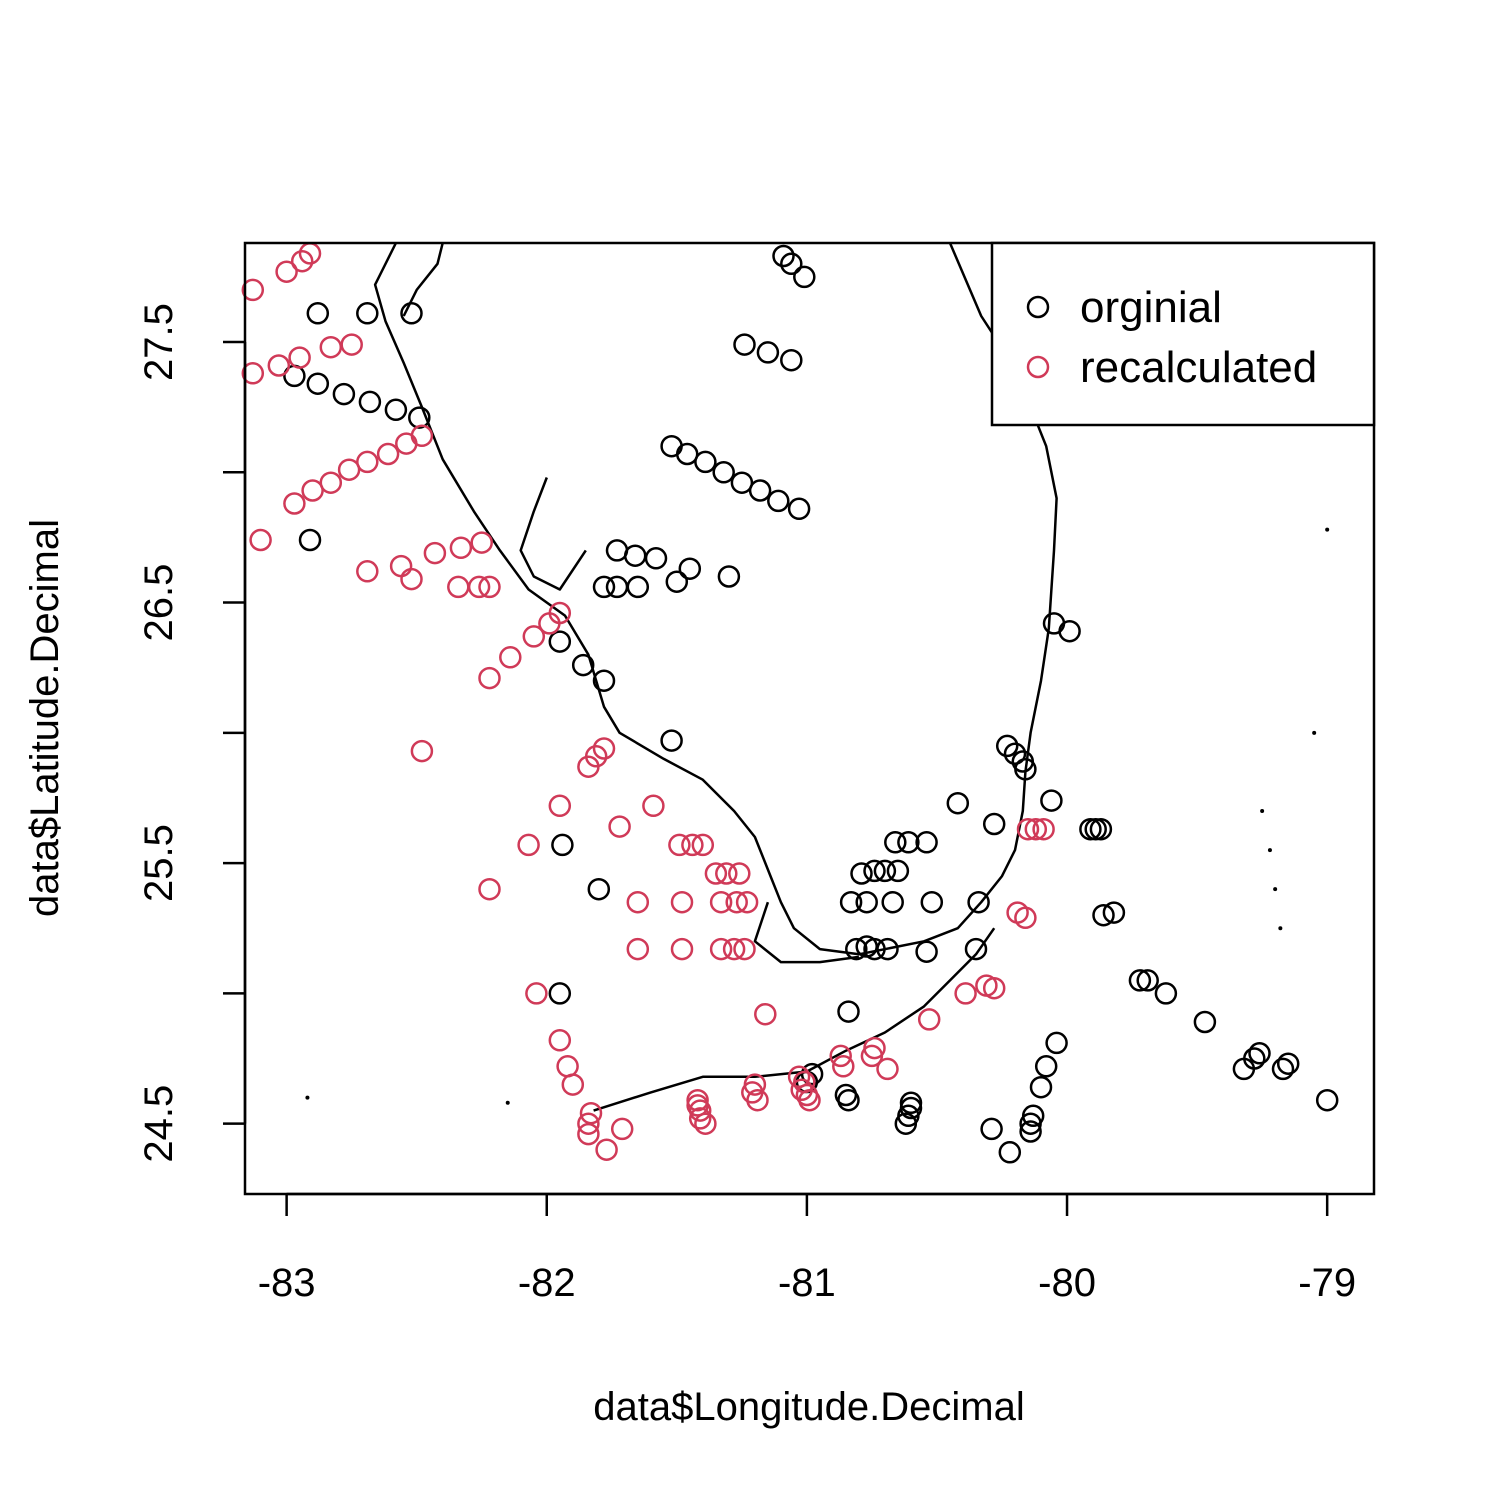  I want to click on tampa-bay-shore, so click(423, 279).